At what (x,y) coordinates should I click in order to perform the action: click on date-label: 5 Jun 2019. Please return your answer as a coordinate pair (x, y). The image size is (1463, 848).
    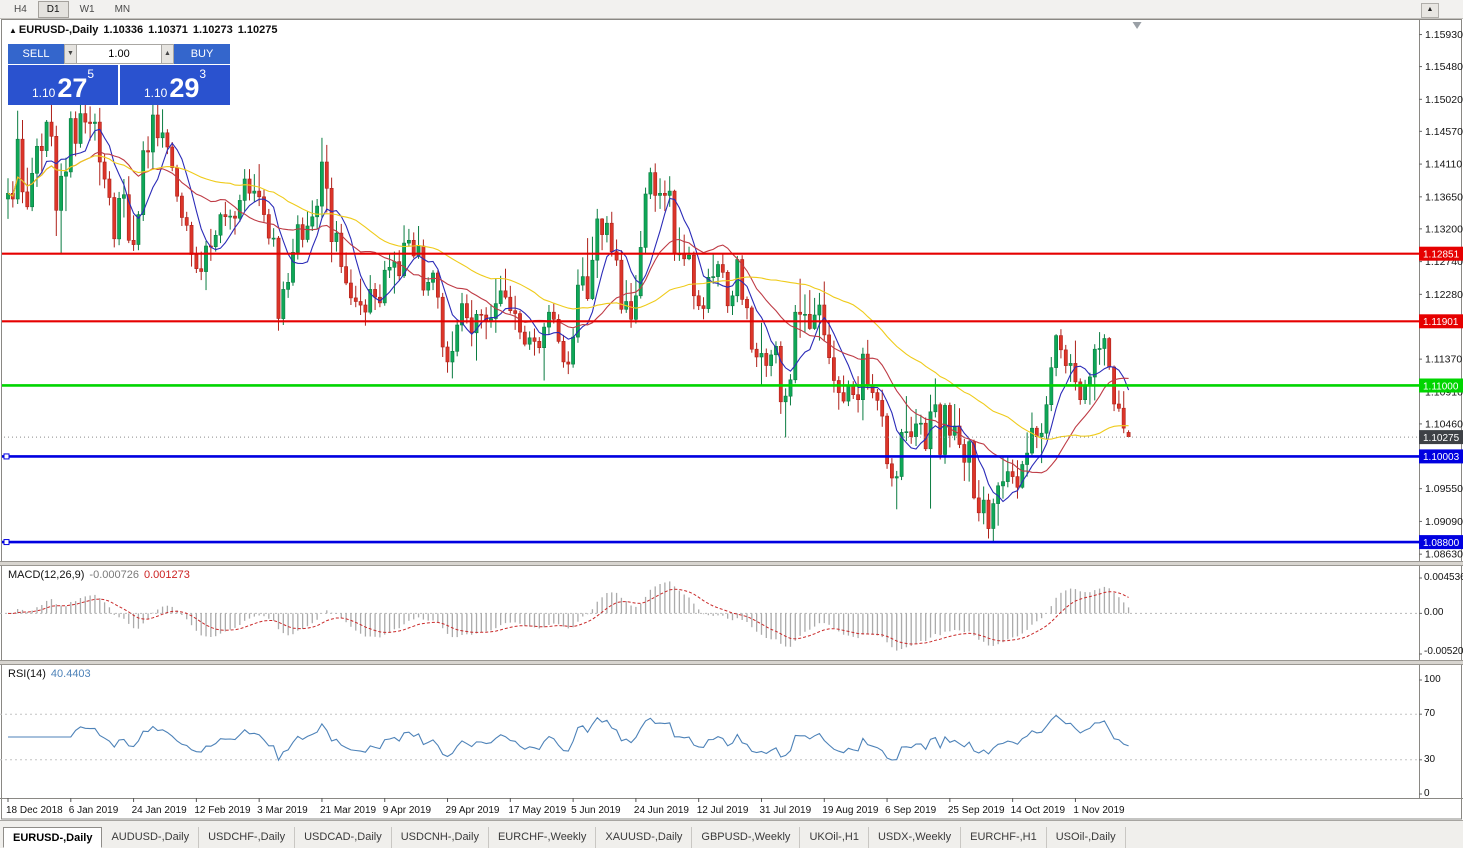
    Looking at the image, I should click on (596, 810).